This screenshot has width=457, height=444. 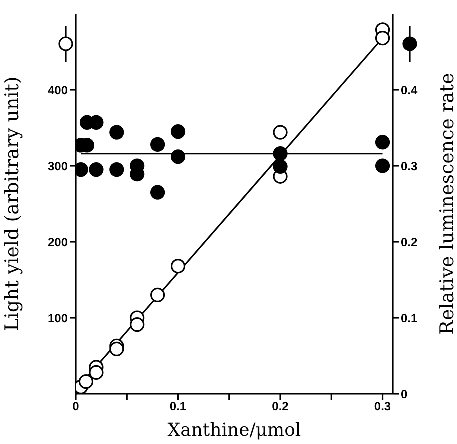 I want to click on y2-tick-label: 0.2, so click(x=409, y=242).